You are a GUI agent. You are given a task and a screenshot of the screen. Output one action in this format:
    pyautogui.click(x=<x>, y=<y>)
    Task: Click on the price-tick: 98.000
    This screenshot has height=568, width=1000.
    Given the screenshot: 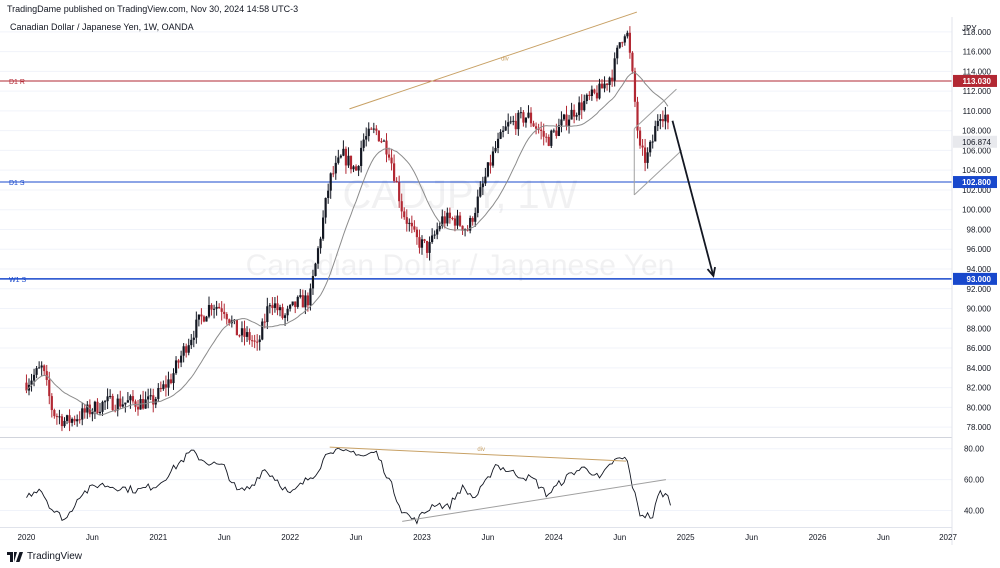 What is the action you would take?
    pyautogui.click(x=979, y=229)
    